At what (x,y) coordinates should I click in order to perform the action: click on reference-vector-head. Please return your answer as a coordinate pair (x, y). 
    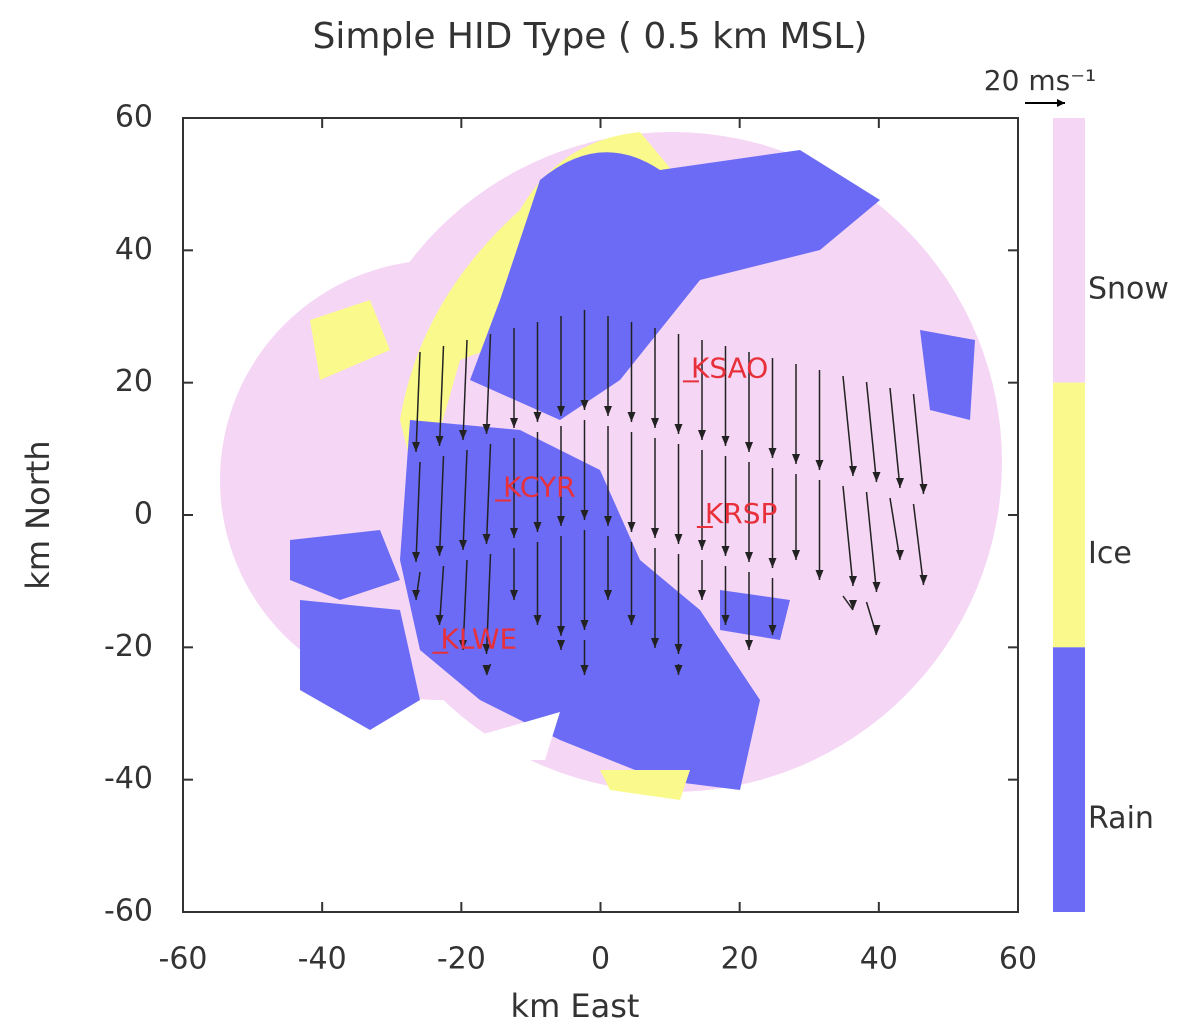
    Looking at the image, I should click on (1061, 103).